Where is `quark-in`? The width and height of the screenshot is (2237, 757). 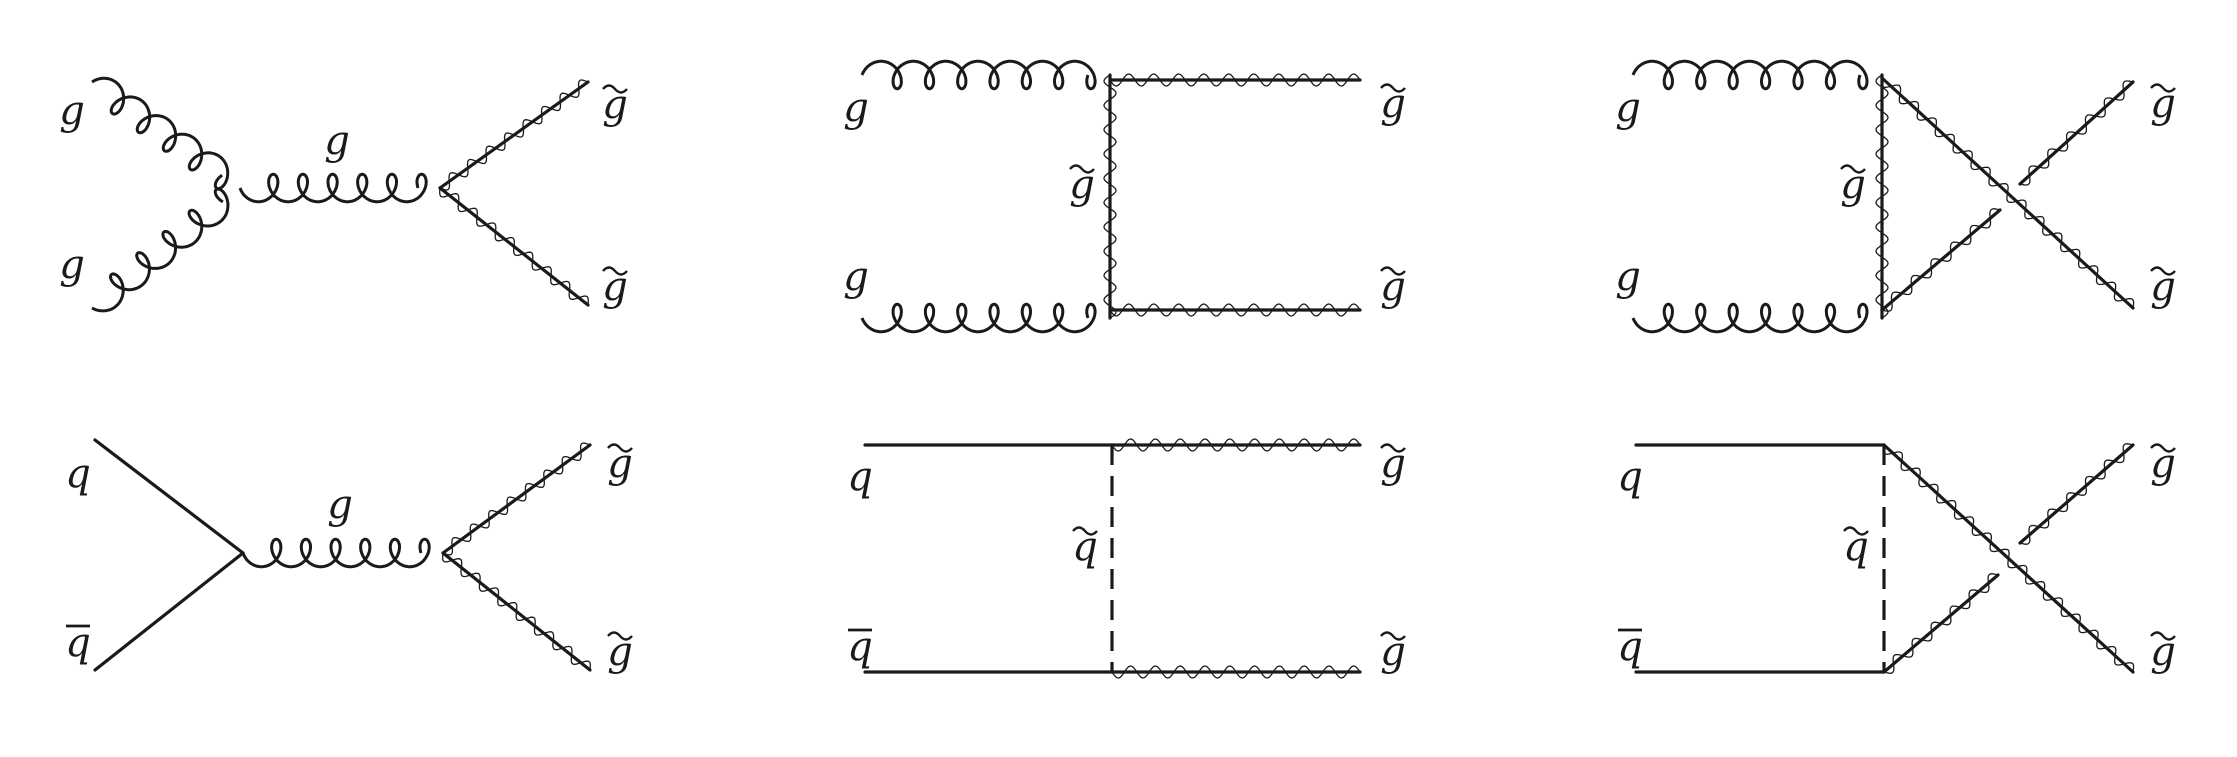
quark-in is located at coordinates (169, 496).